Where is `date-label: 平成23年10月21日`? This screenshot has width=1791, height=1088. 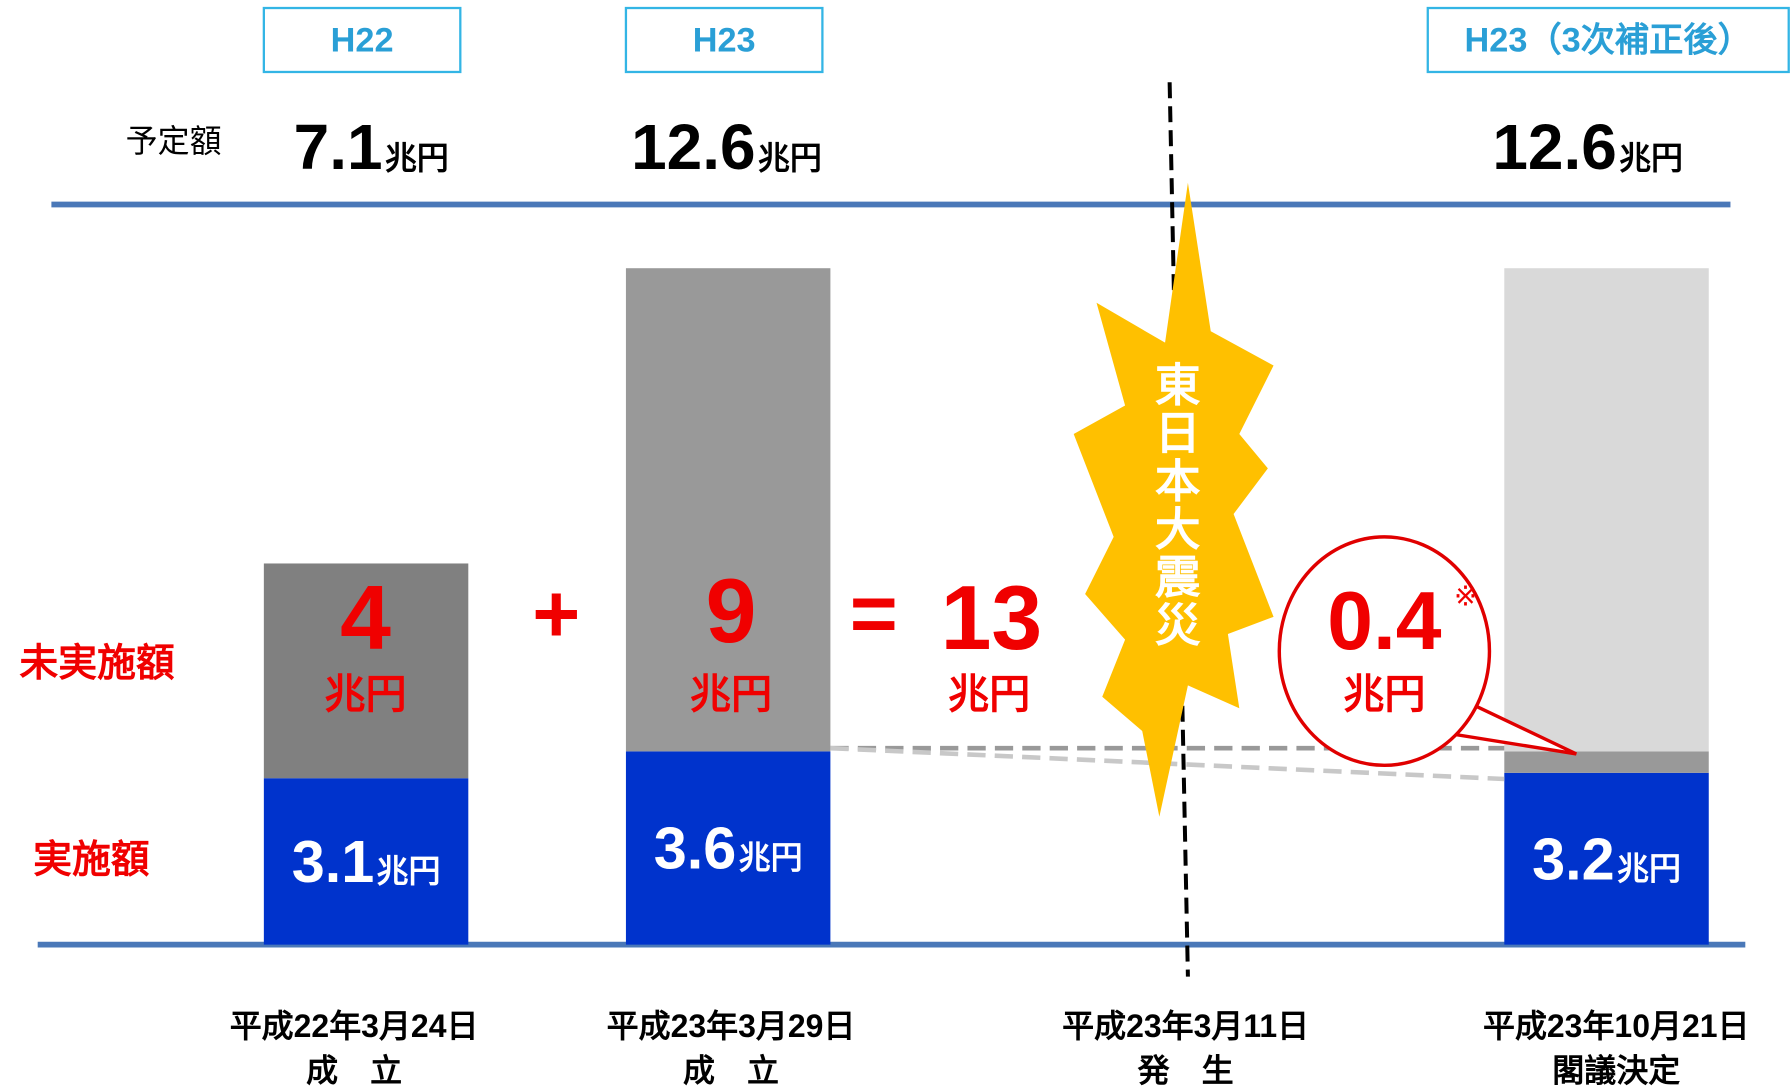
date-label: 平成23年10月21日 is located at coordinates (1616, 1026).